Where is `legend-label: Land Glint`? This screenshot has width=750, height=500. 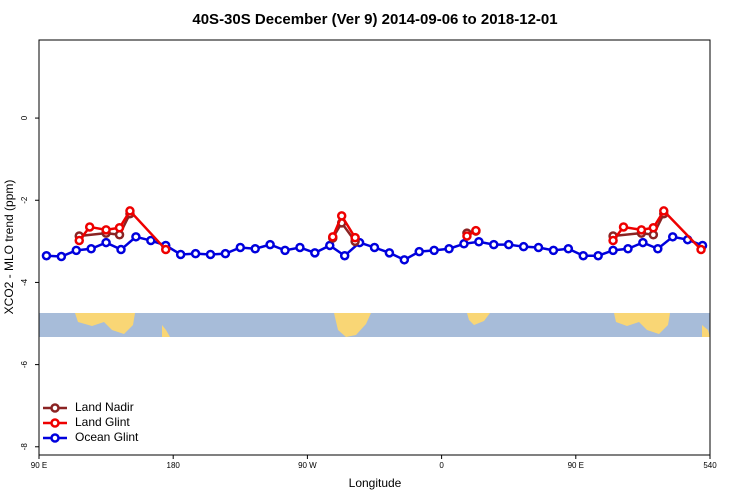 legend-label: Land Glint is located at coordinates (102, 422).